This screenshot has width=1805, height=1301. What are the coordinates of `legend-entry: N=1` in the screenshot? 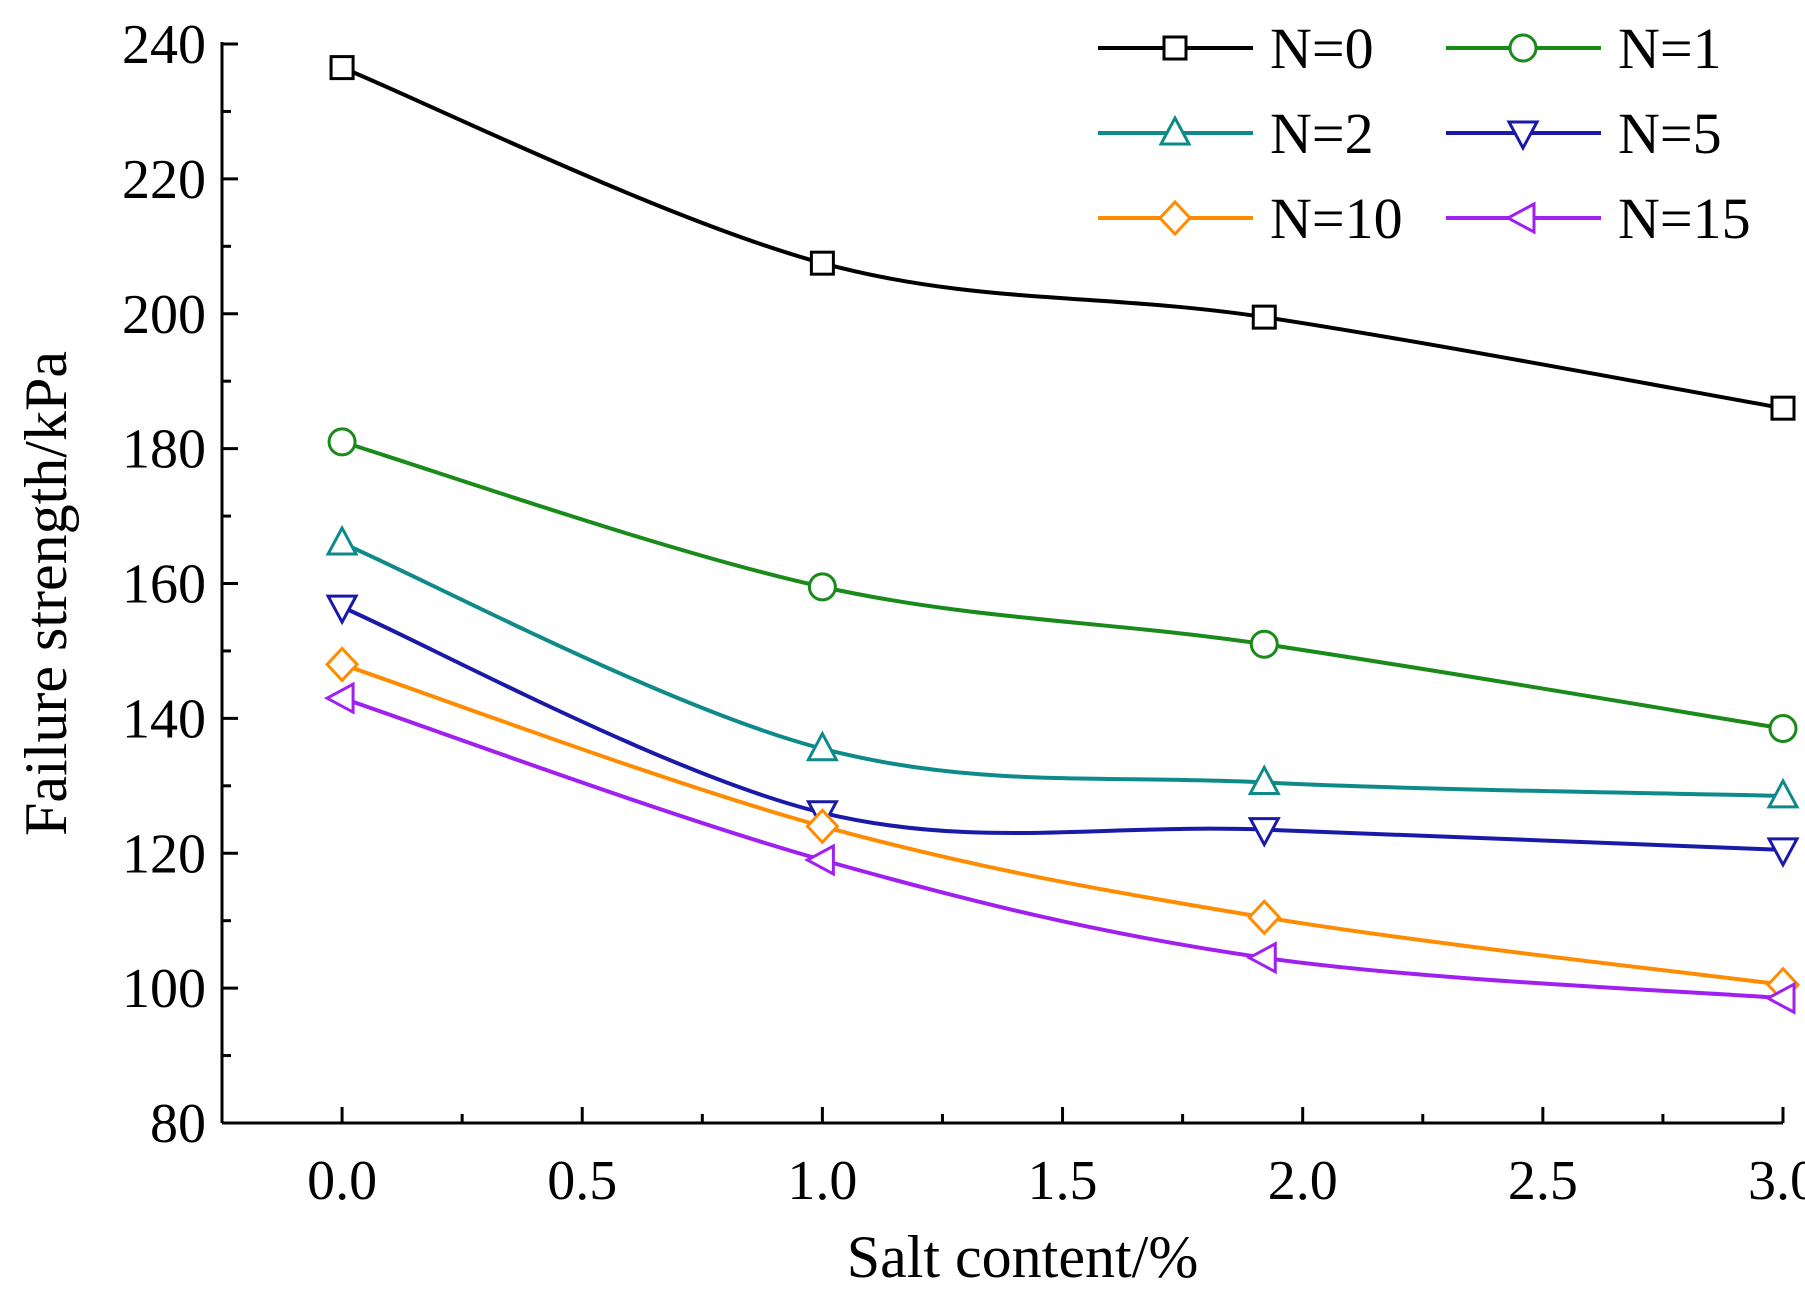 It's located at (1584, 48).